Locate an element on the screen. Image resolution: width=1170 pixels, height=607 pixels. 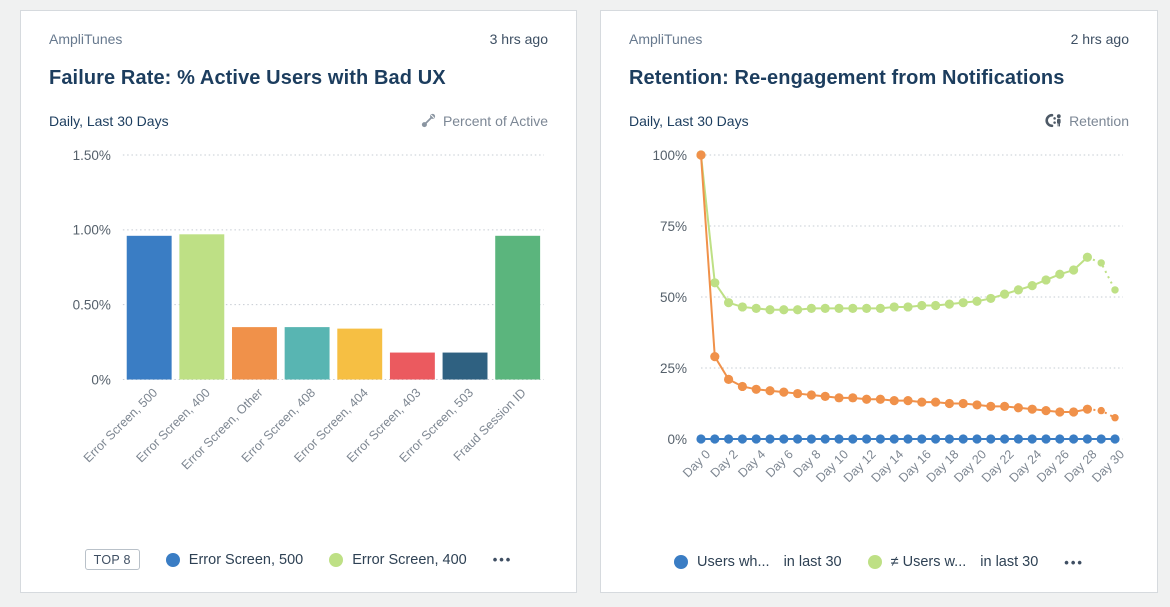
svg-text: Day 2 is located at coordinates (724, 463).